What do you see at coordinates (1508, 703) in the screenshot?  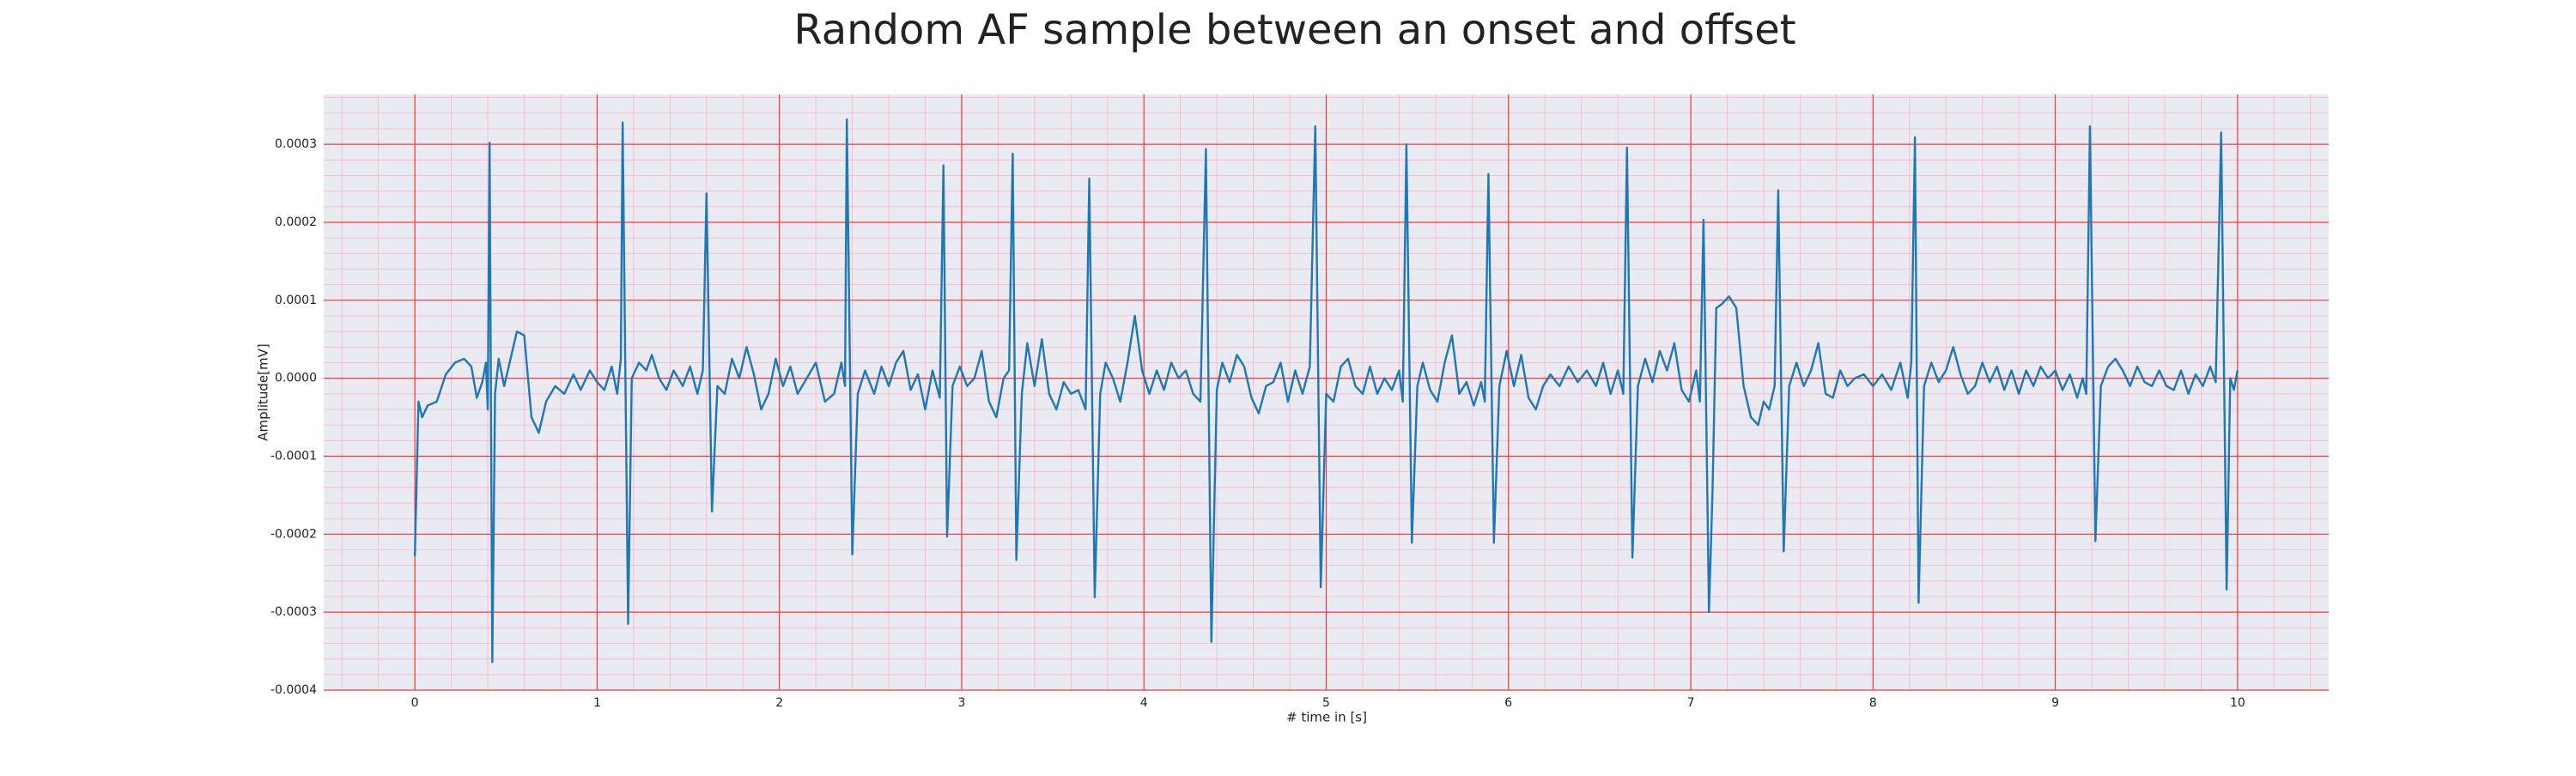 I see `x-tick-label: 6` at bounding box center [1508, 703].